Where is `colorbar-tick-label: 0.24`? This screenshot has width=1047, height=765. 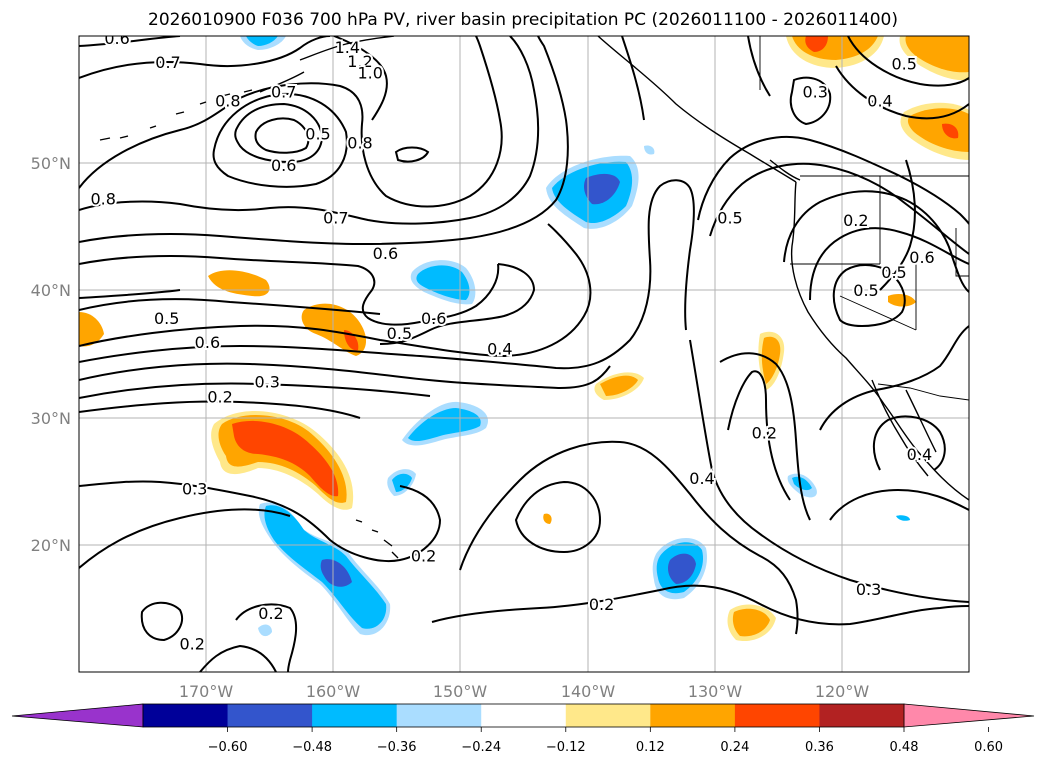 colorbar-tick-label: 0.24 is located at coordinates (734, 747).